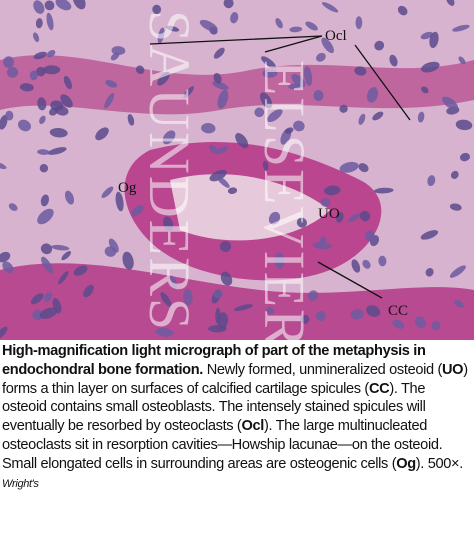 Image resolution: width=474 pixels, height=548 pixels. Describe the element at coordinates (382, 82) in the screenshot. I see `leader-line` at that location.